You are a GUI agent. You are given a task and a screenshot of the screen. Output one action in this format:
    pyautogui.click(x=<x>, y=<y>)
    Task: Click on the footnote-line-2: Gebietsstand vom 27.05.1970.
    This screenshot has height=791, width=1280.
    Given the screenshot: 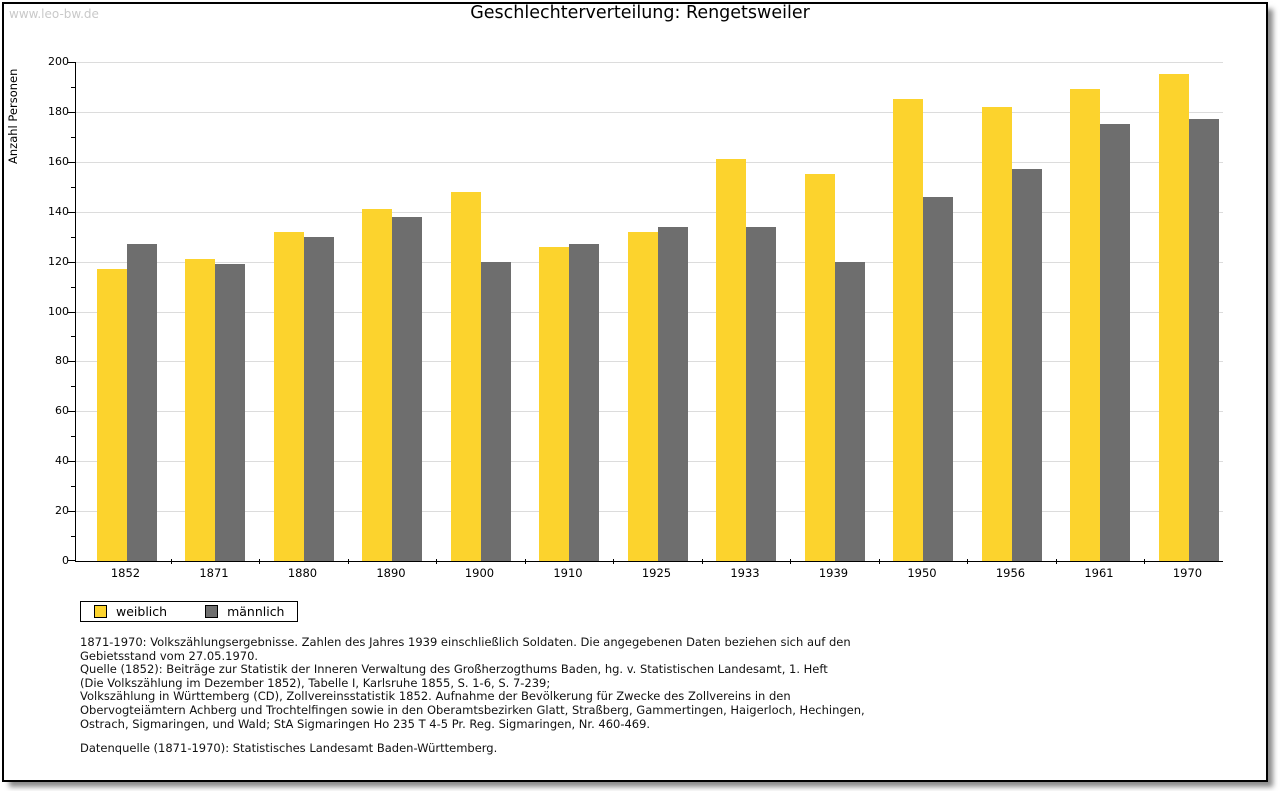 What is the action you would take?
    pyautogui.click(x=169, y=655)
    